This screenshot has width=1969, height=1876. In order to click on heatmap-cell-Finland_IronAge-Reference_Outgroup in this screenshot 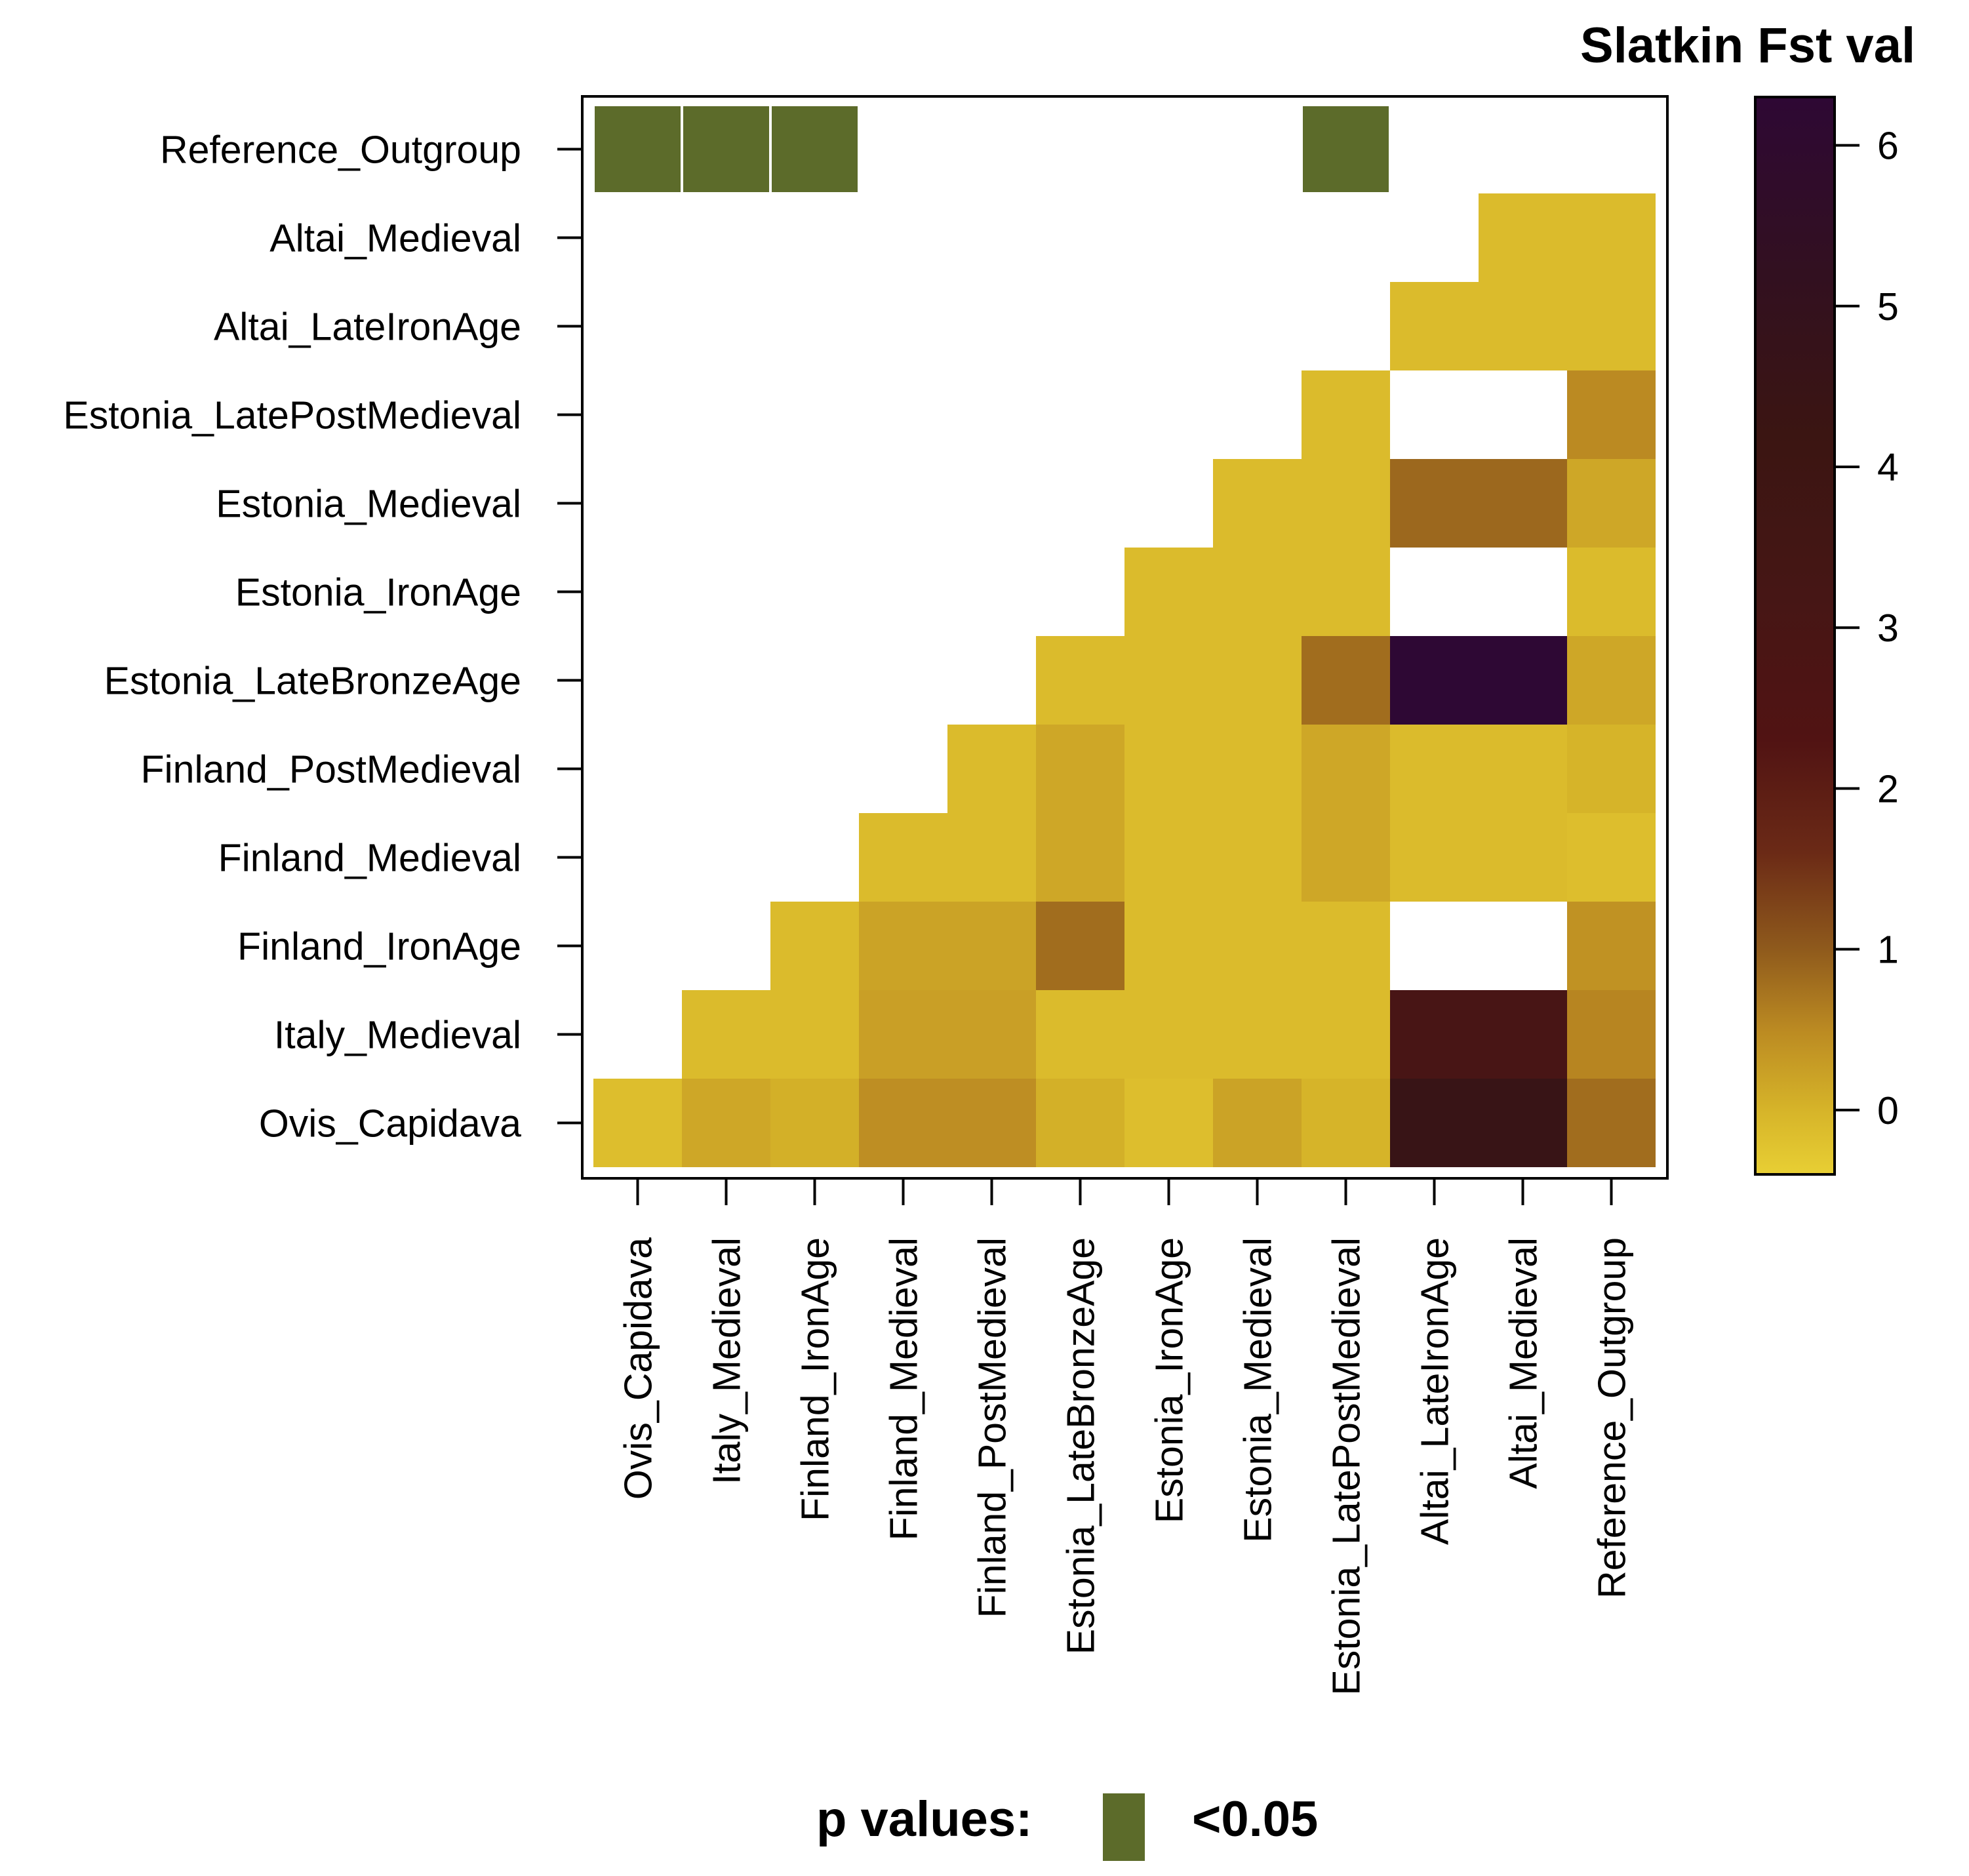, I will do `click(1611, 946)`.